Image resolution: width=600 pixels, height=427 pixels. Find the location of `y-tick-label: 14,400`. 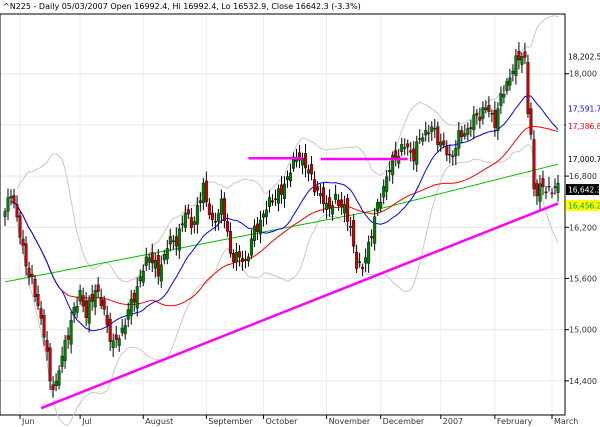

y-tick-label: 14,400 is located at coordinates (583, 381).